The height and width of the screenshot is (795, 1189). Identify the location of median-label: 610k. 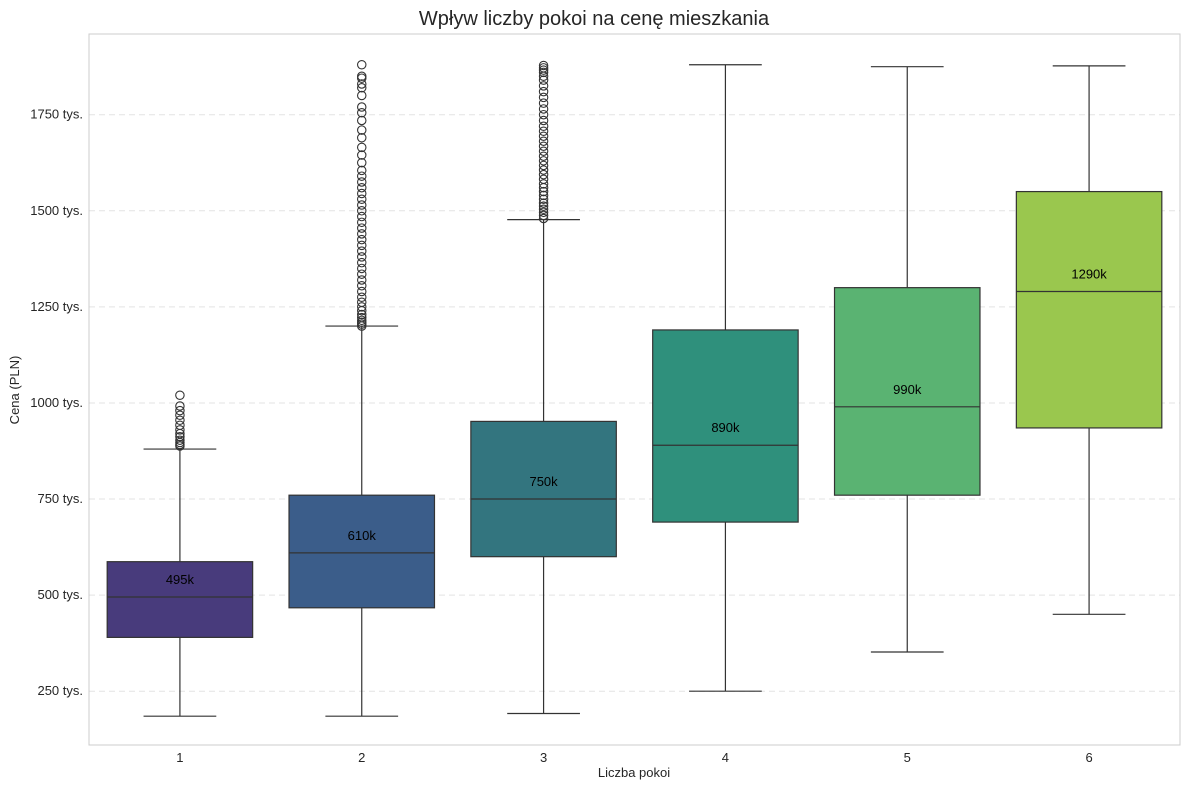
(362, 535).